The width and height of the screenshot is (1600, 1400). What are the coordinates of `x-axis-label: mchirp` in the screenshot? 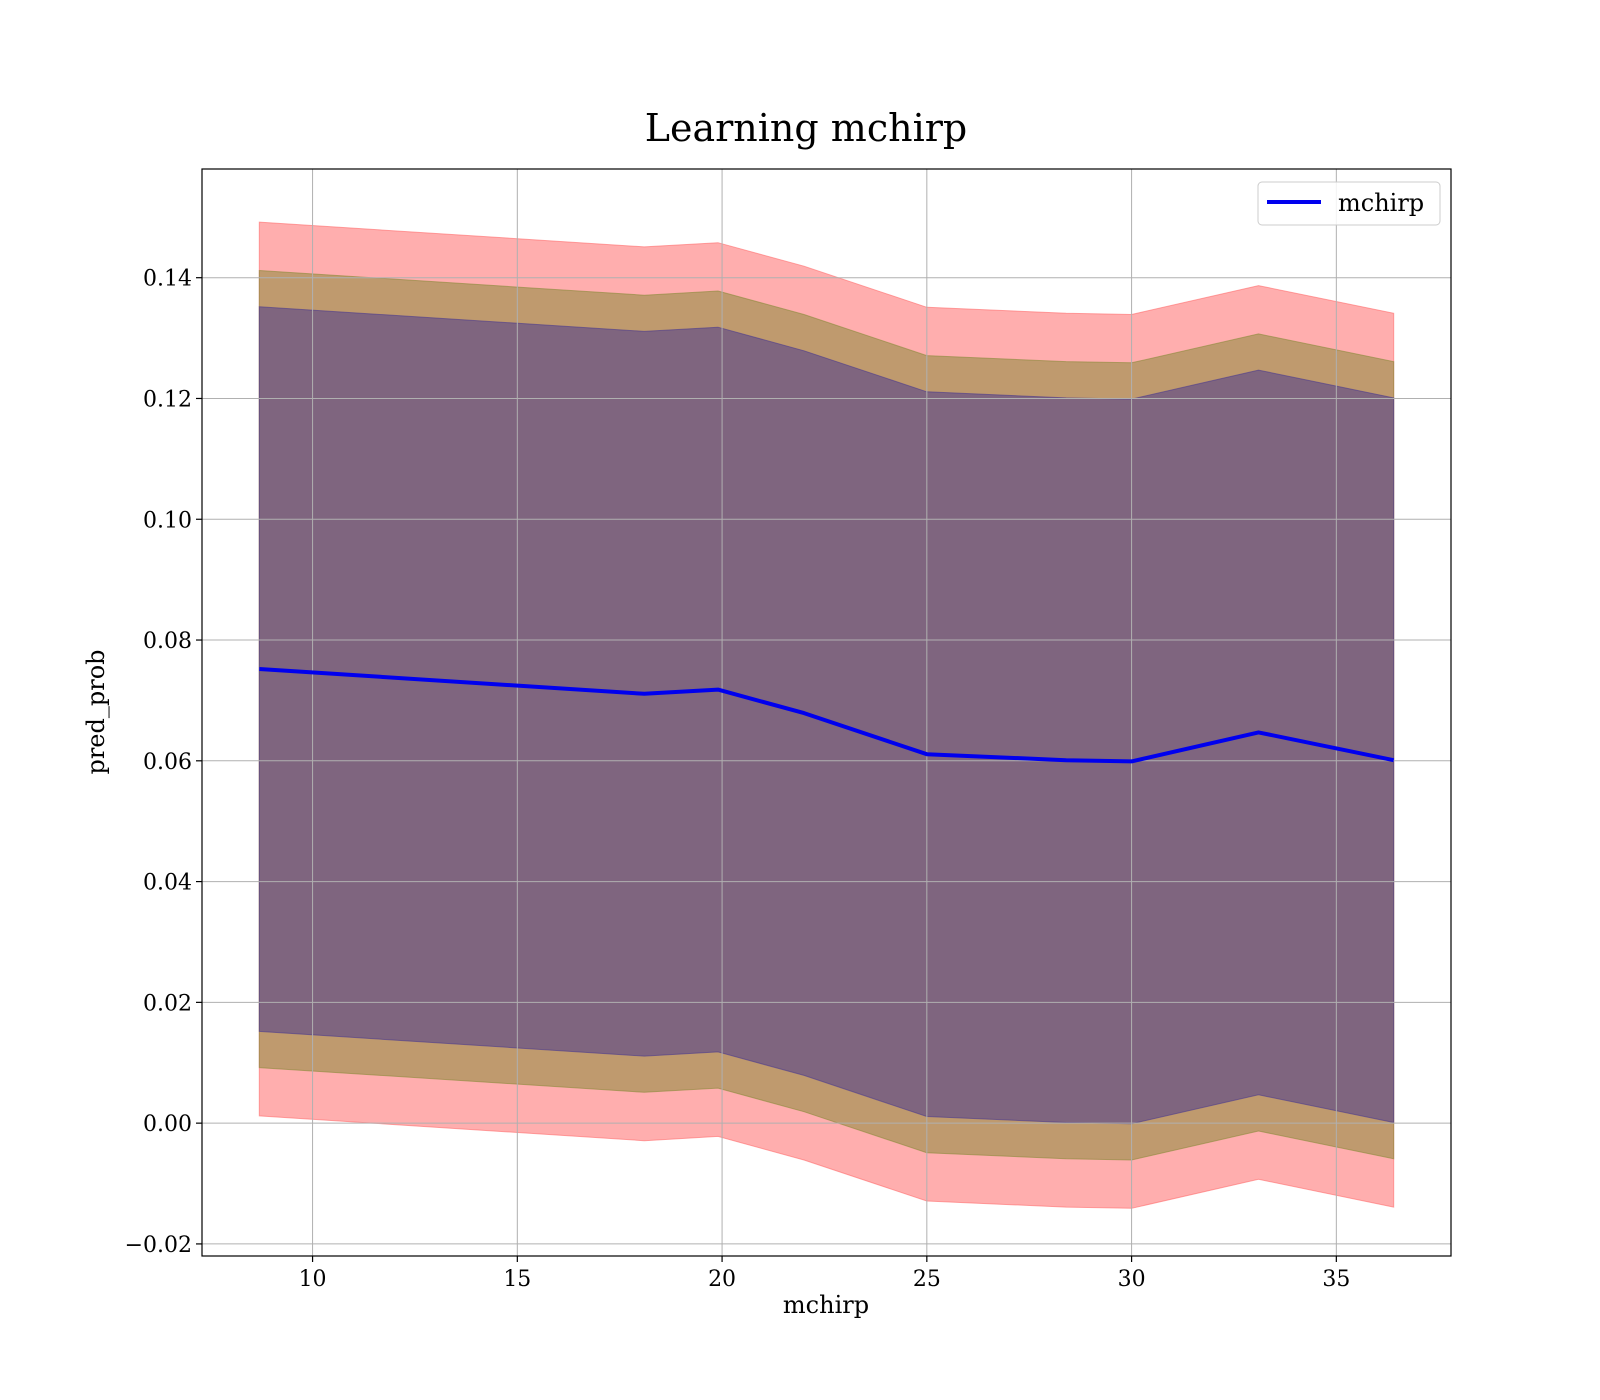 It's located at (826, 1305).